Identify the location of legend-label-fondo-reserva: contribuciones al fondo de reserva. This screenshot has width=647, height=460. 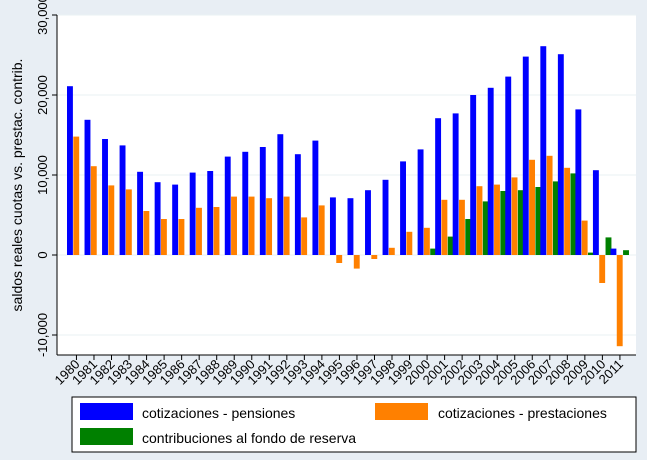
(249, 438).